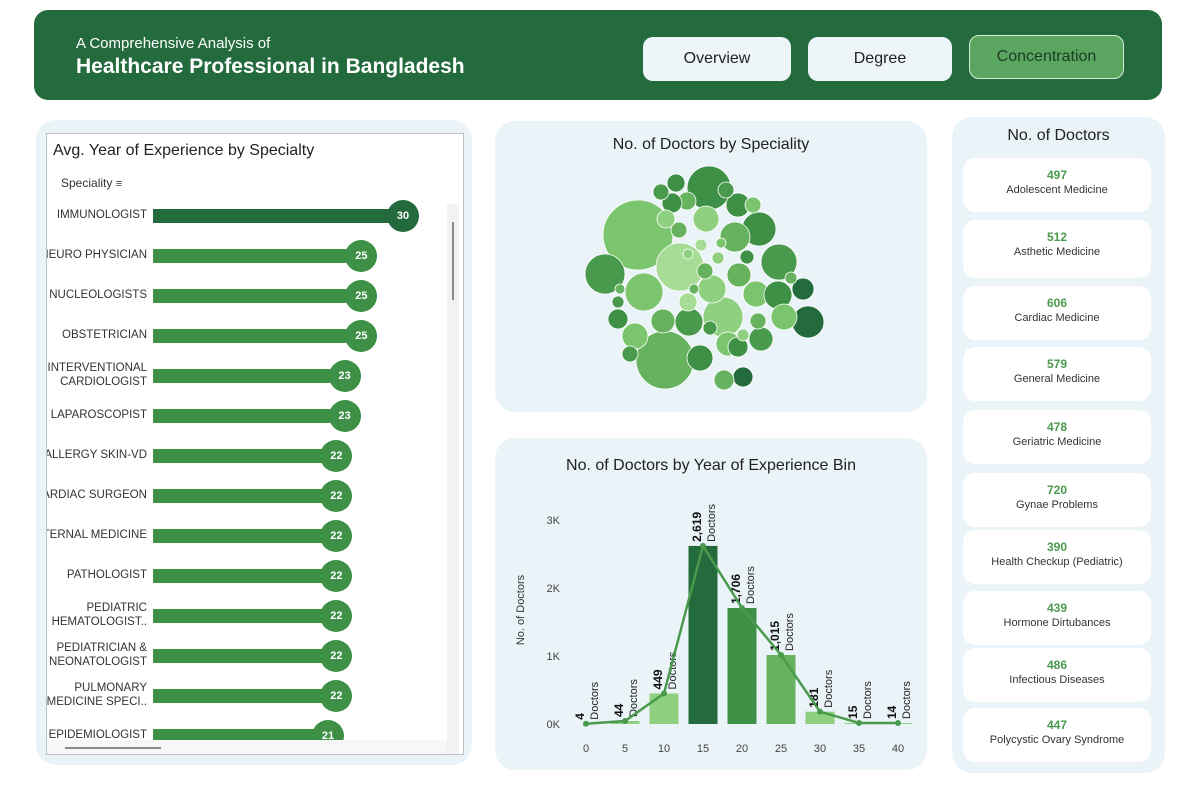 Image resolution: width=1193 pixels, height=797 pixels. What do you see at coordinates (1057, 437) in the screenshot?
I see `doctor-count-card: 478 Geriatric Medicine` at bounding box center [1057, 437].